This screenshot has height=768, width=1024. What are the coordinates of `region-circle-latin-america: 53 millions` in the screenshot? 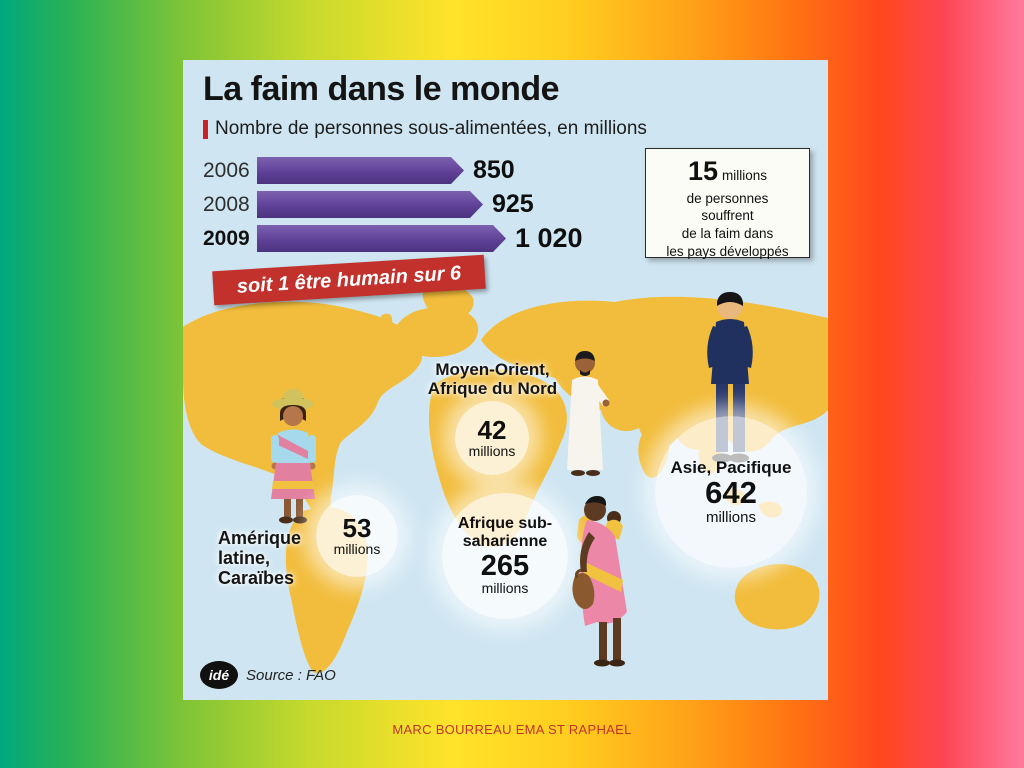 It's located at (357, 536).